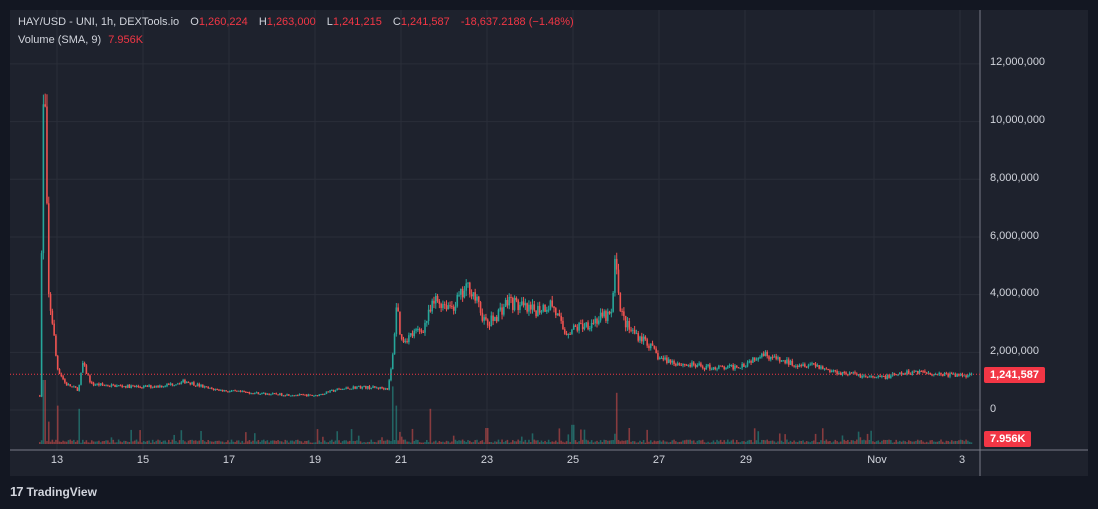 This screenshot has height=509, width=1098. What do you see at coordinates (60, 40) in the screenshot?
I see `volume-label: Volume (SMA, 9)` at bounding box center [60, 40].